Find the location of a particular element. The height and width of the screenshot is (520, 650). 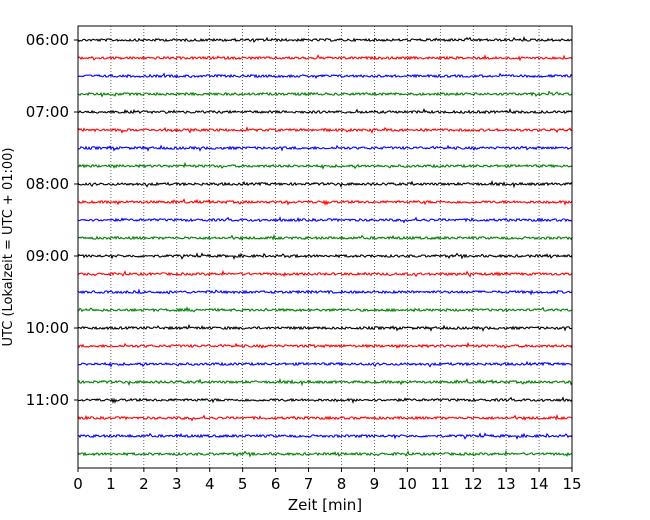

y-axis: 06:00 07:00 08:00 09:00 10:00 11:00 is located at coordinates (52, 220).